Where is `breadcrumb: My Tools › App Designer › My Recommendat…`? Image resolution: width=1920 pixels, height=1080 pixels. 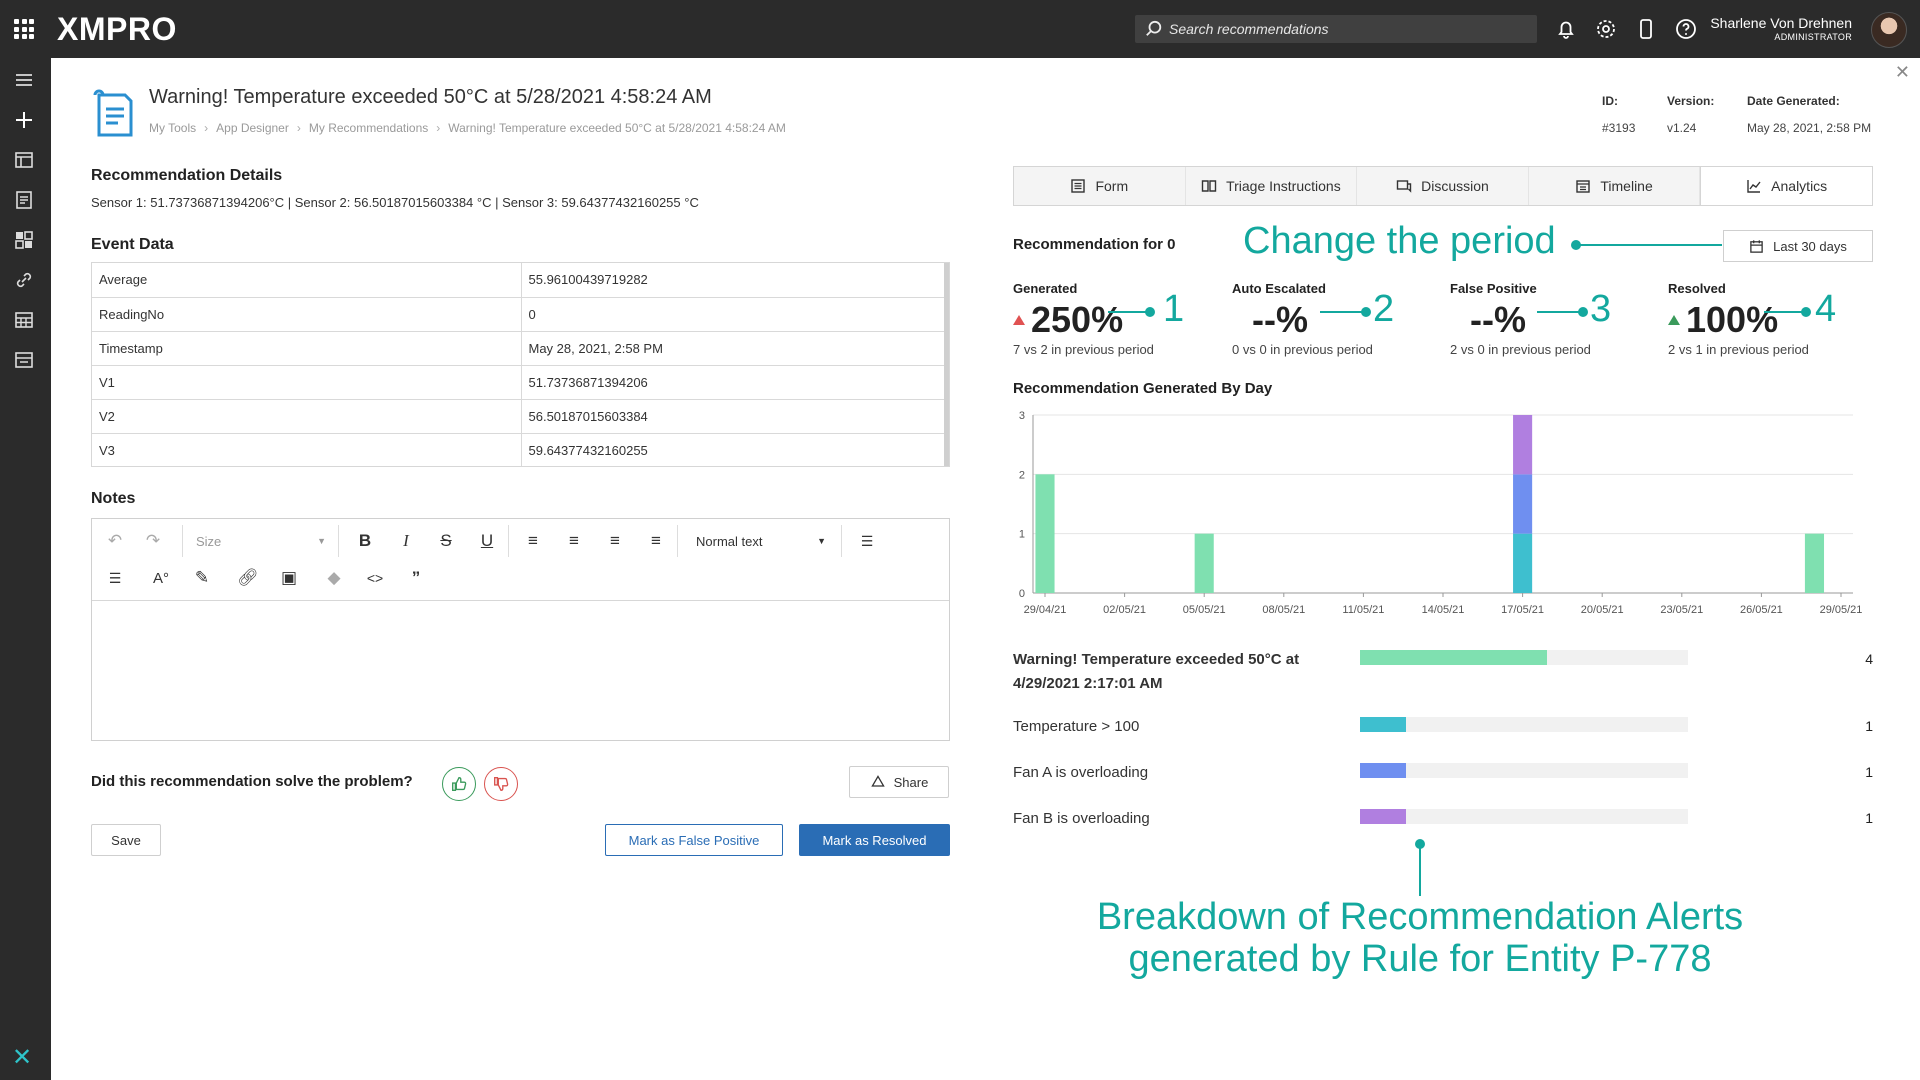
breadcrumb: My Tools › App Designer › My Recommendat… is located at coordinates (467, 128).